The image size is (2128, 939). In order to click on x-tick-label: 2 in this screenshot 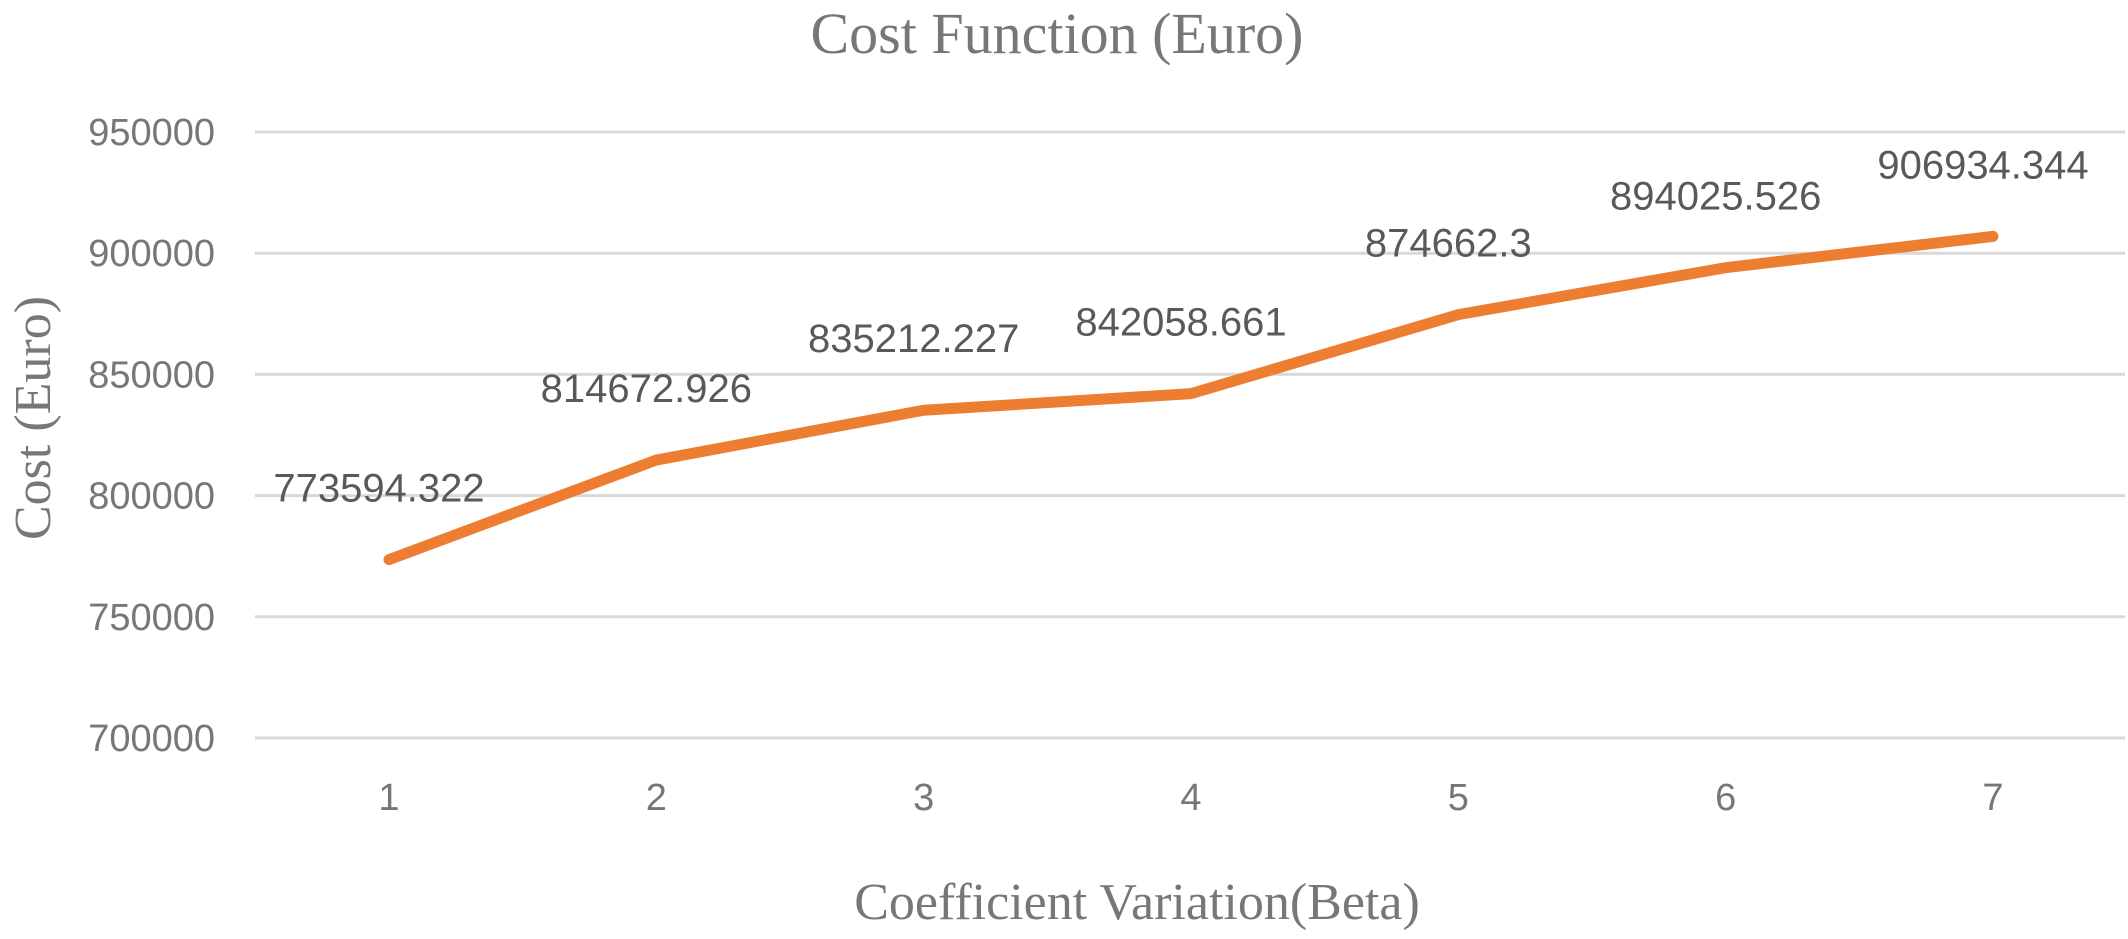, I will do `click(656, 798)`.